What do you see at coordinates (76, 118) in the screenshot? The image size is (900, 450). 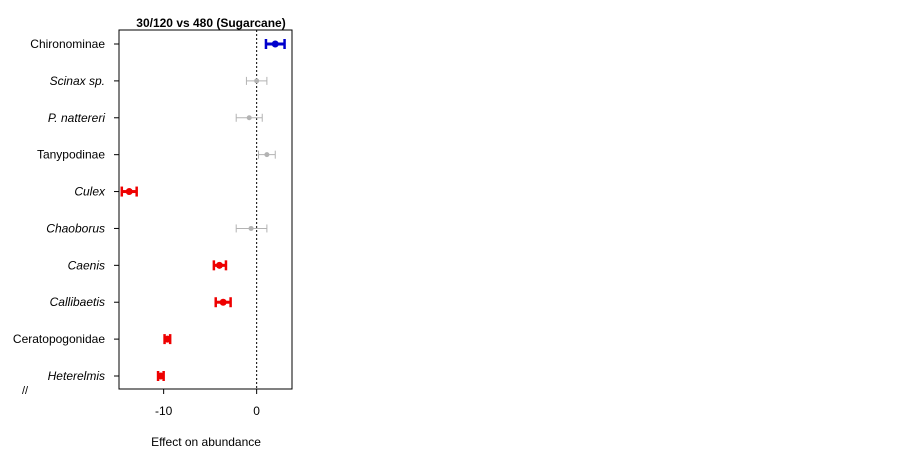 I see `y-tick-label: P. nattereri` at bounding box center [76, 118].